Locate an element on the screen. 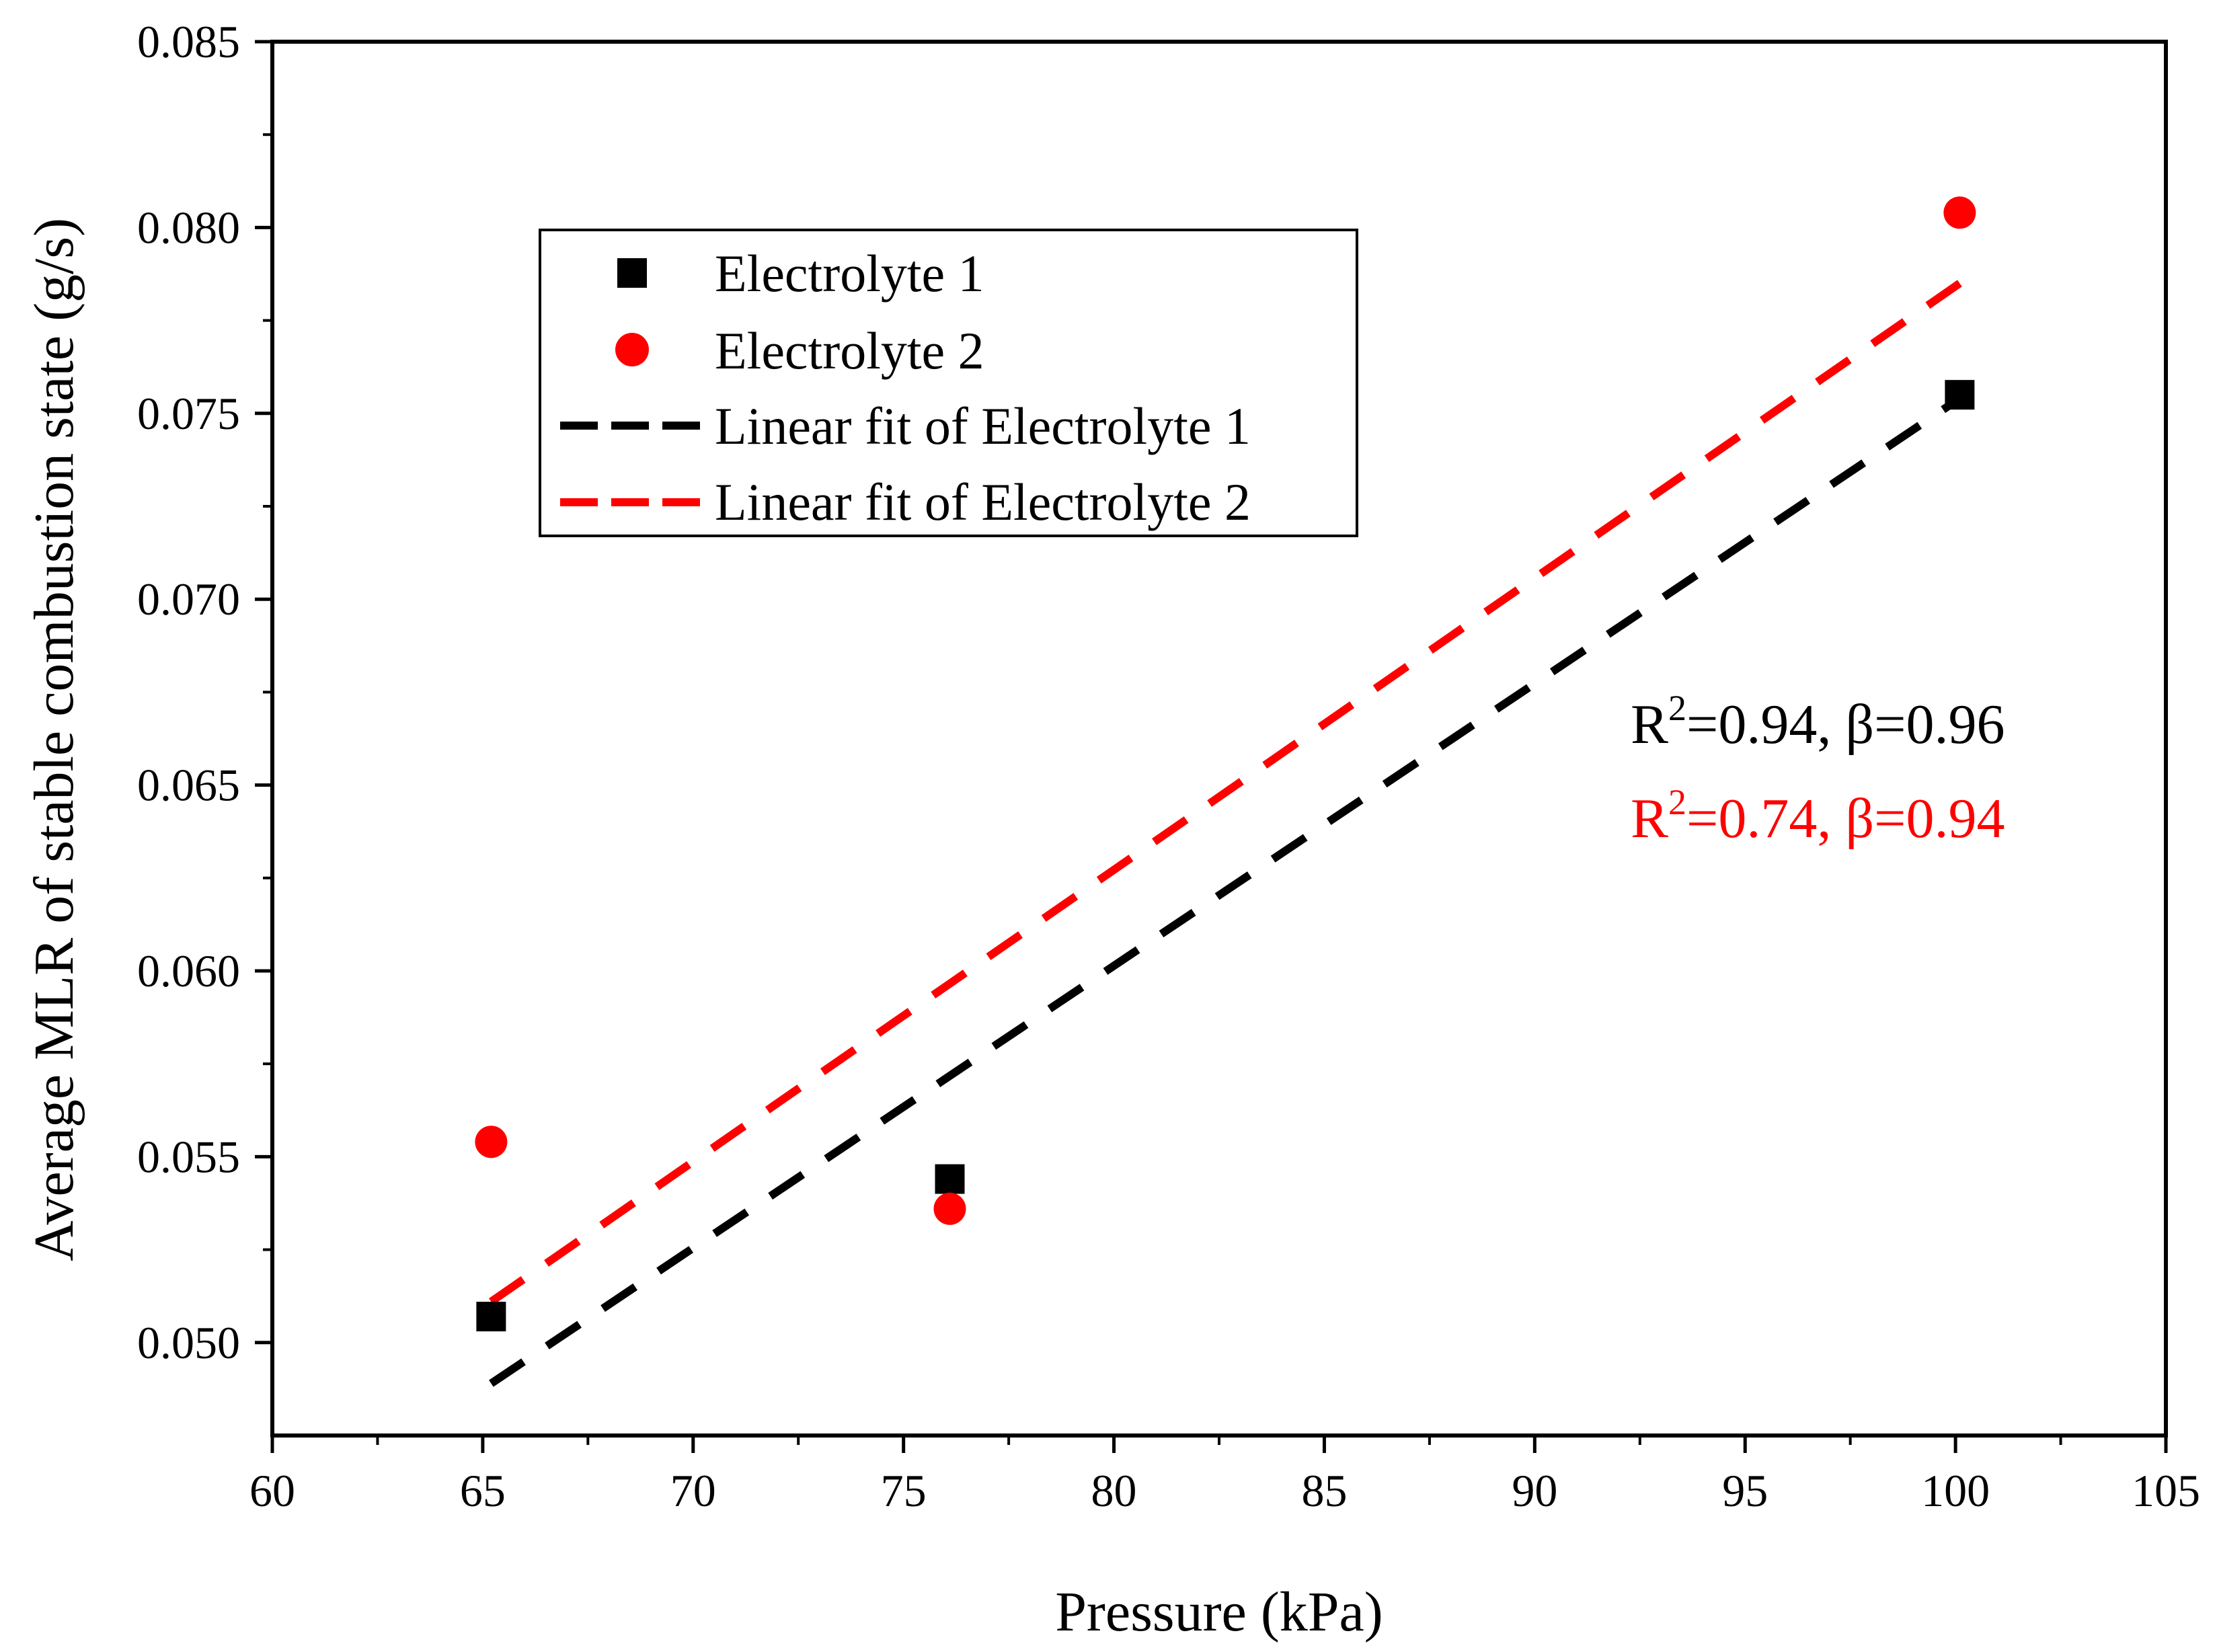  x-tick-label: 60 is located at coordinates (272, 1490).